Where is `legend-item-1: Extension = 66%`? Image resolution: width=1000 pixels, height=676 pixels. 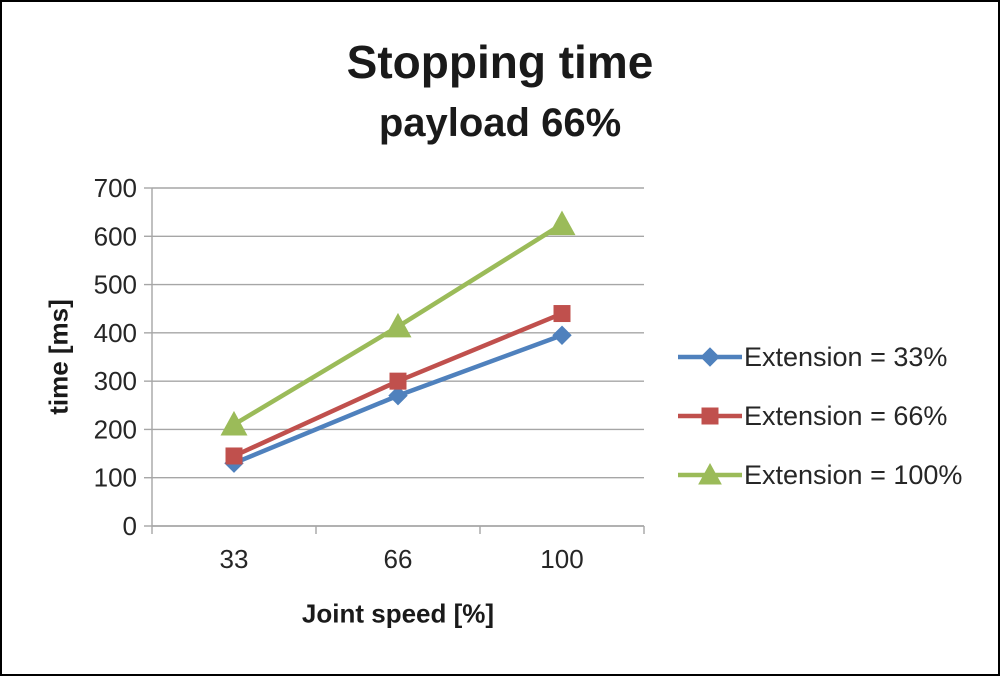 legend-item-1: Extension = 66% is located at coordinates (820, 416).